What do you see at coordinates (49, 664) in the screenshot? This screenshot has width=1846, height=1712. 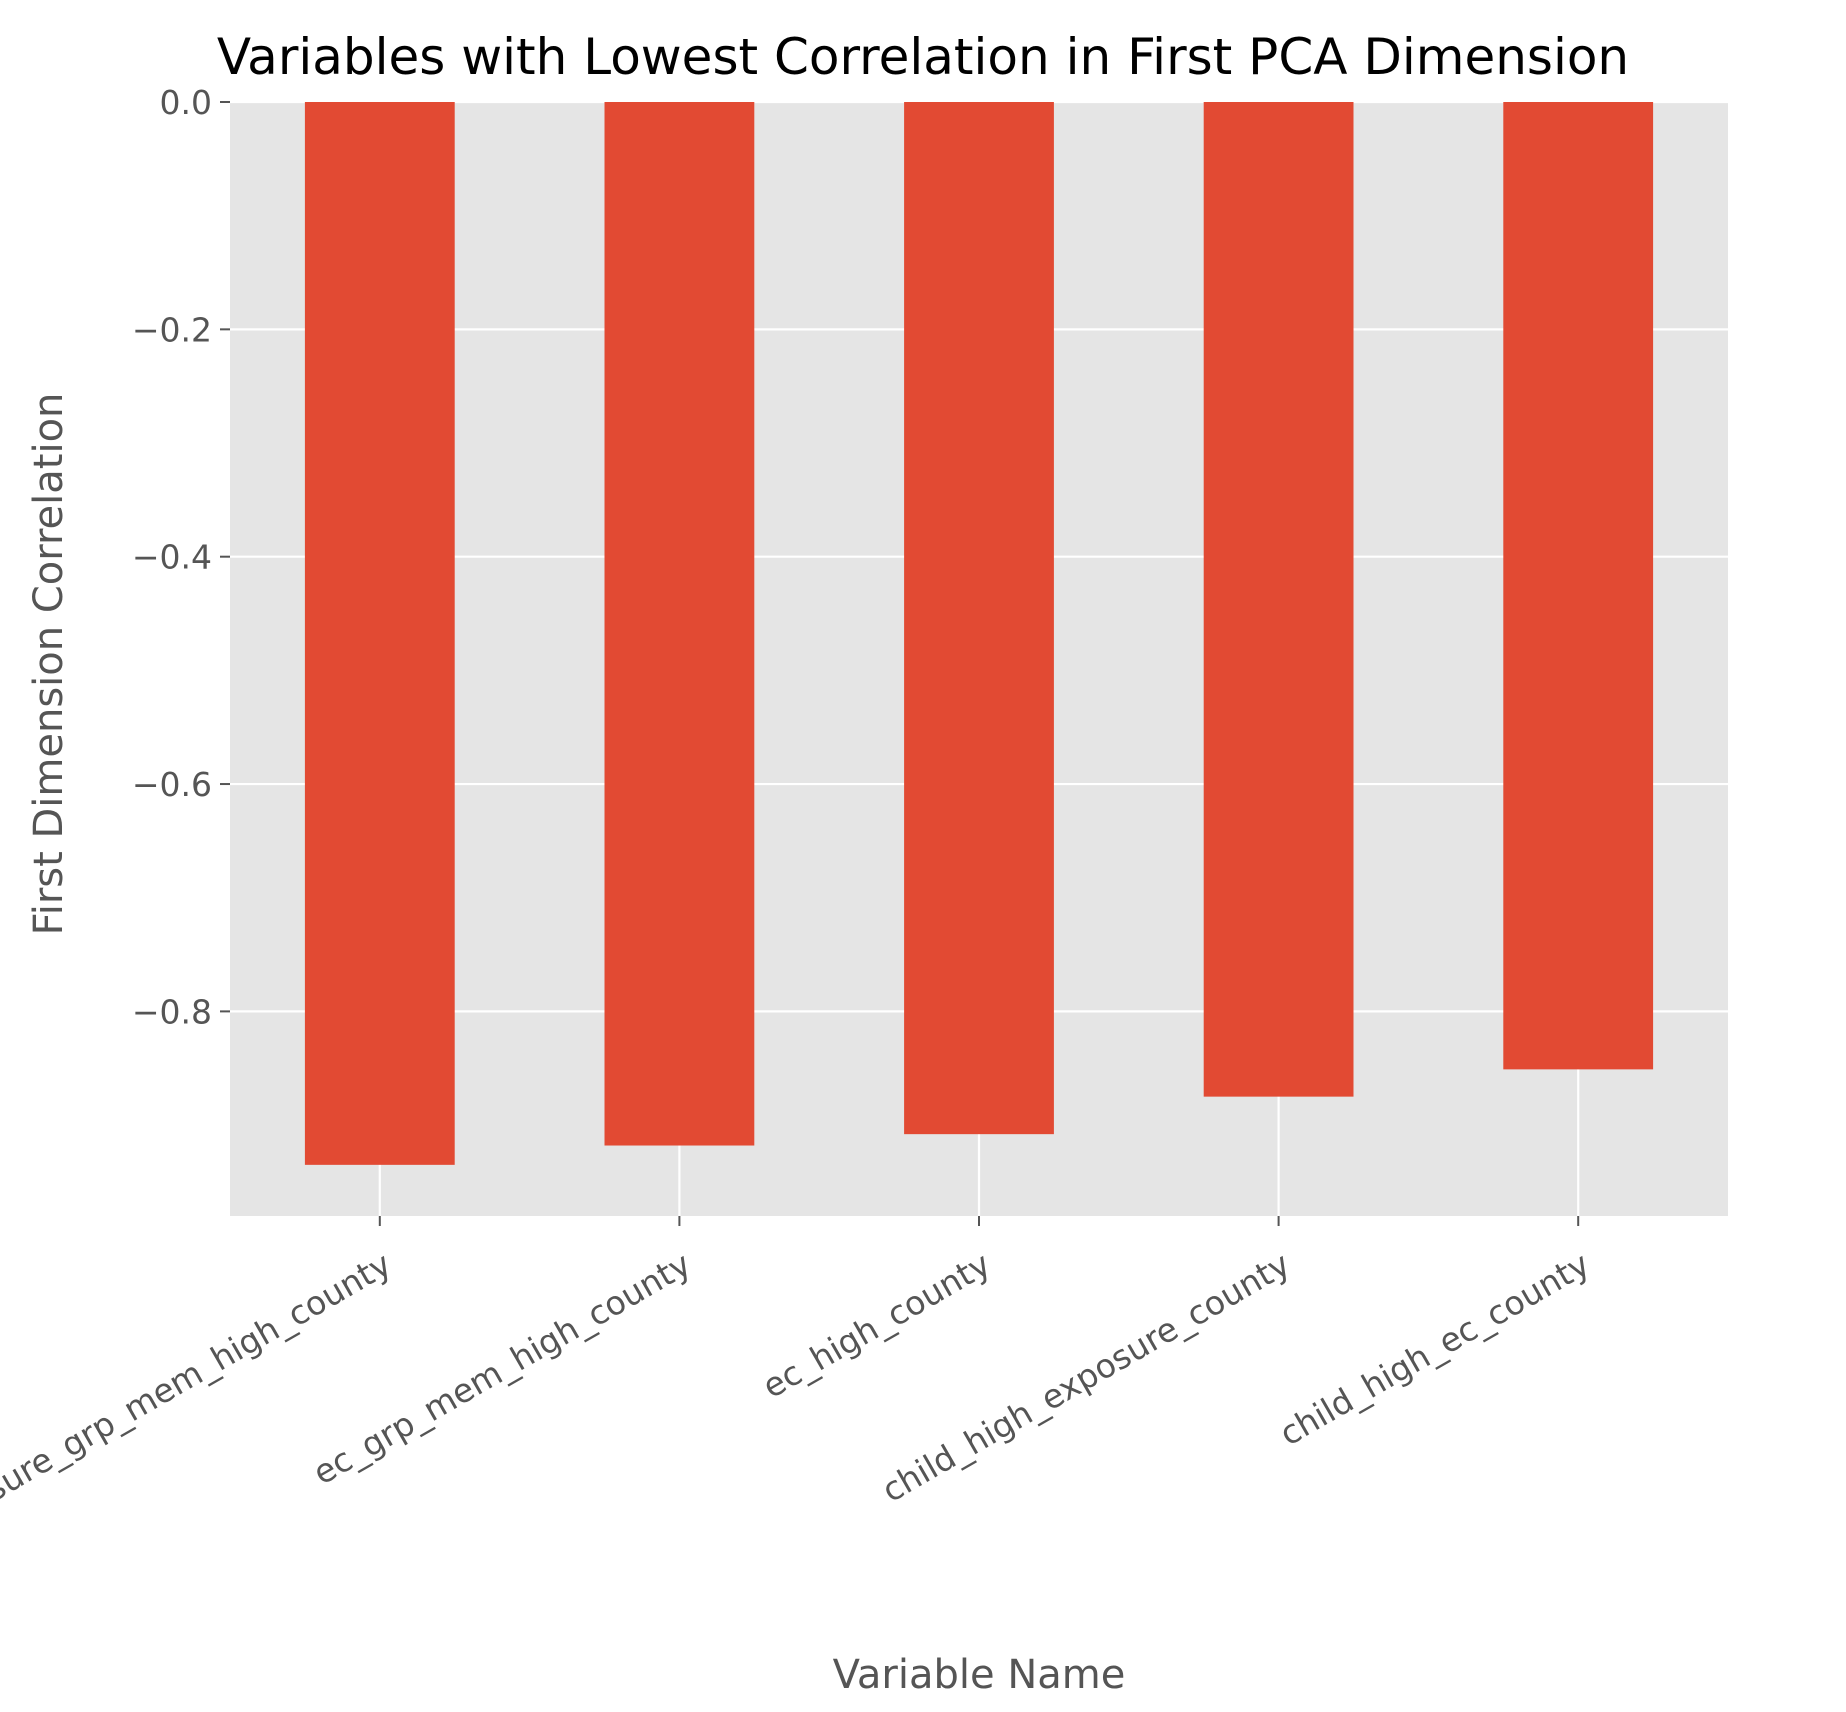 I see `y-axis-label: First Dimension Correlation` at bounding box center [49, 664].